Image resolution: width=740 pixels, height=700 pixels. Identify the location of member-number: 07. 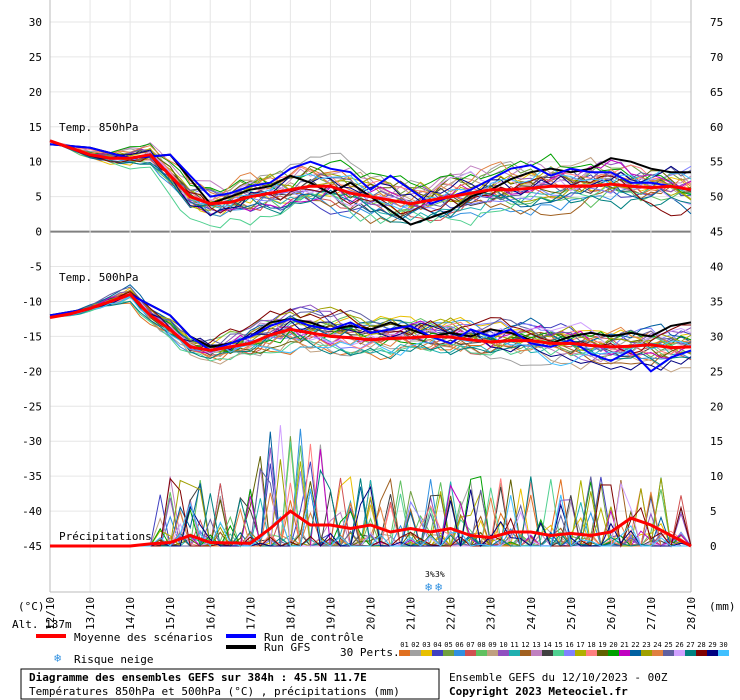
(470, 645).